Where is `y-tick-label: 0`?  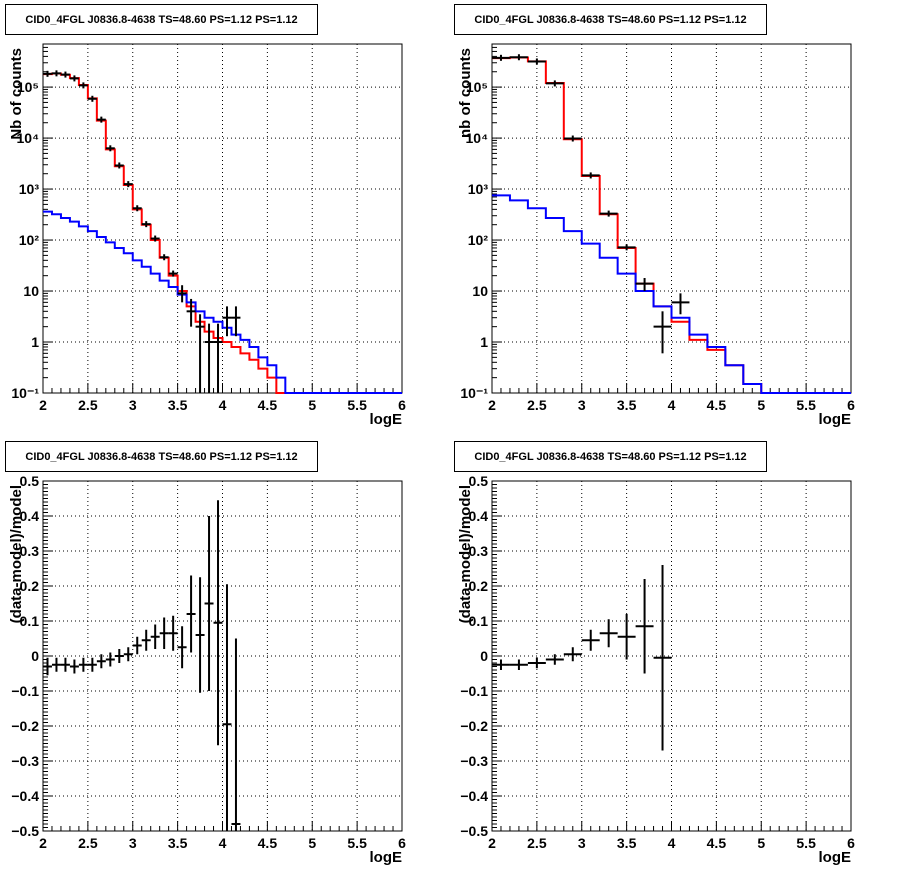 y-tick-label: 0 is located at coordinates (35, 656).